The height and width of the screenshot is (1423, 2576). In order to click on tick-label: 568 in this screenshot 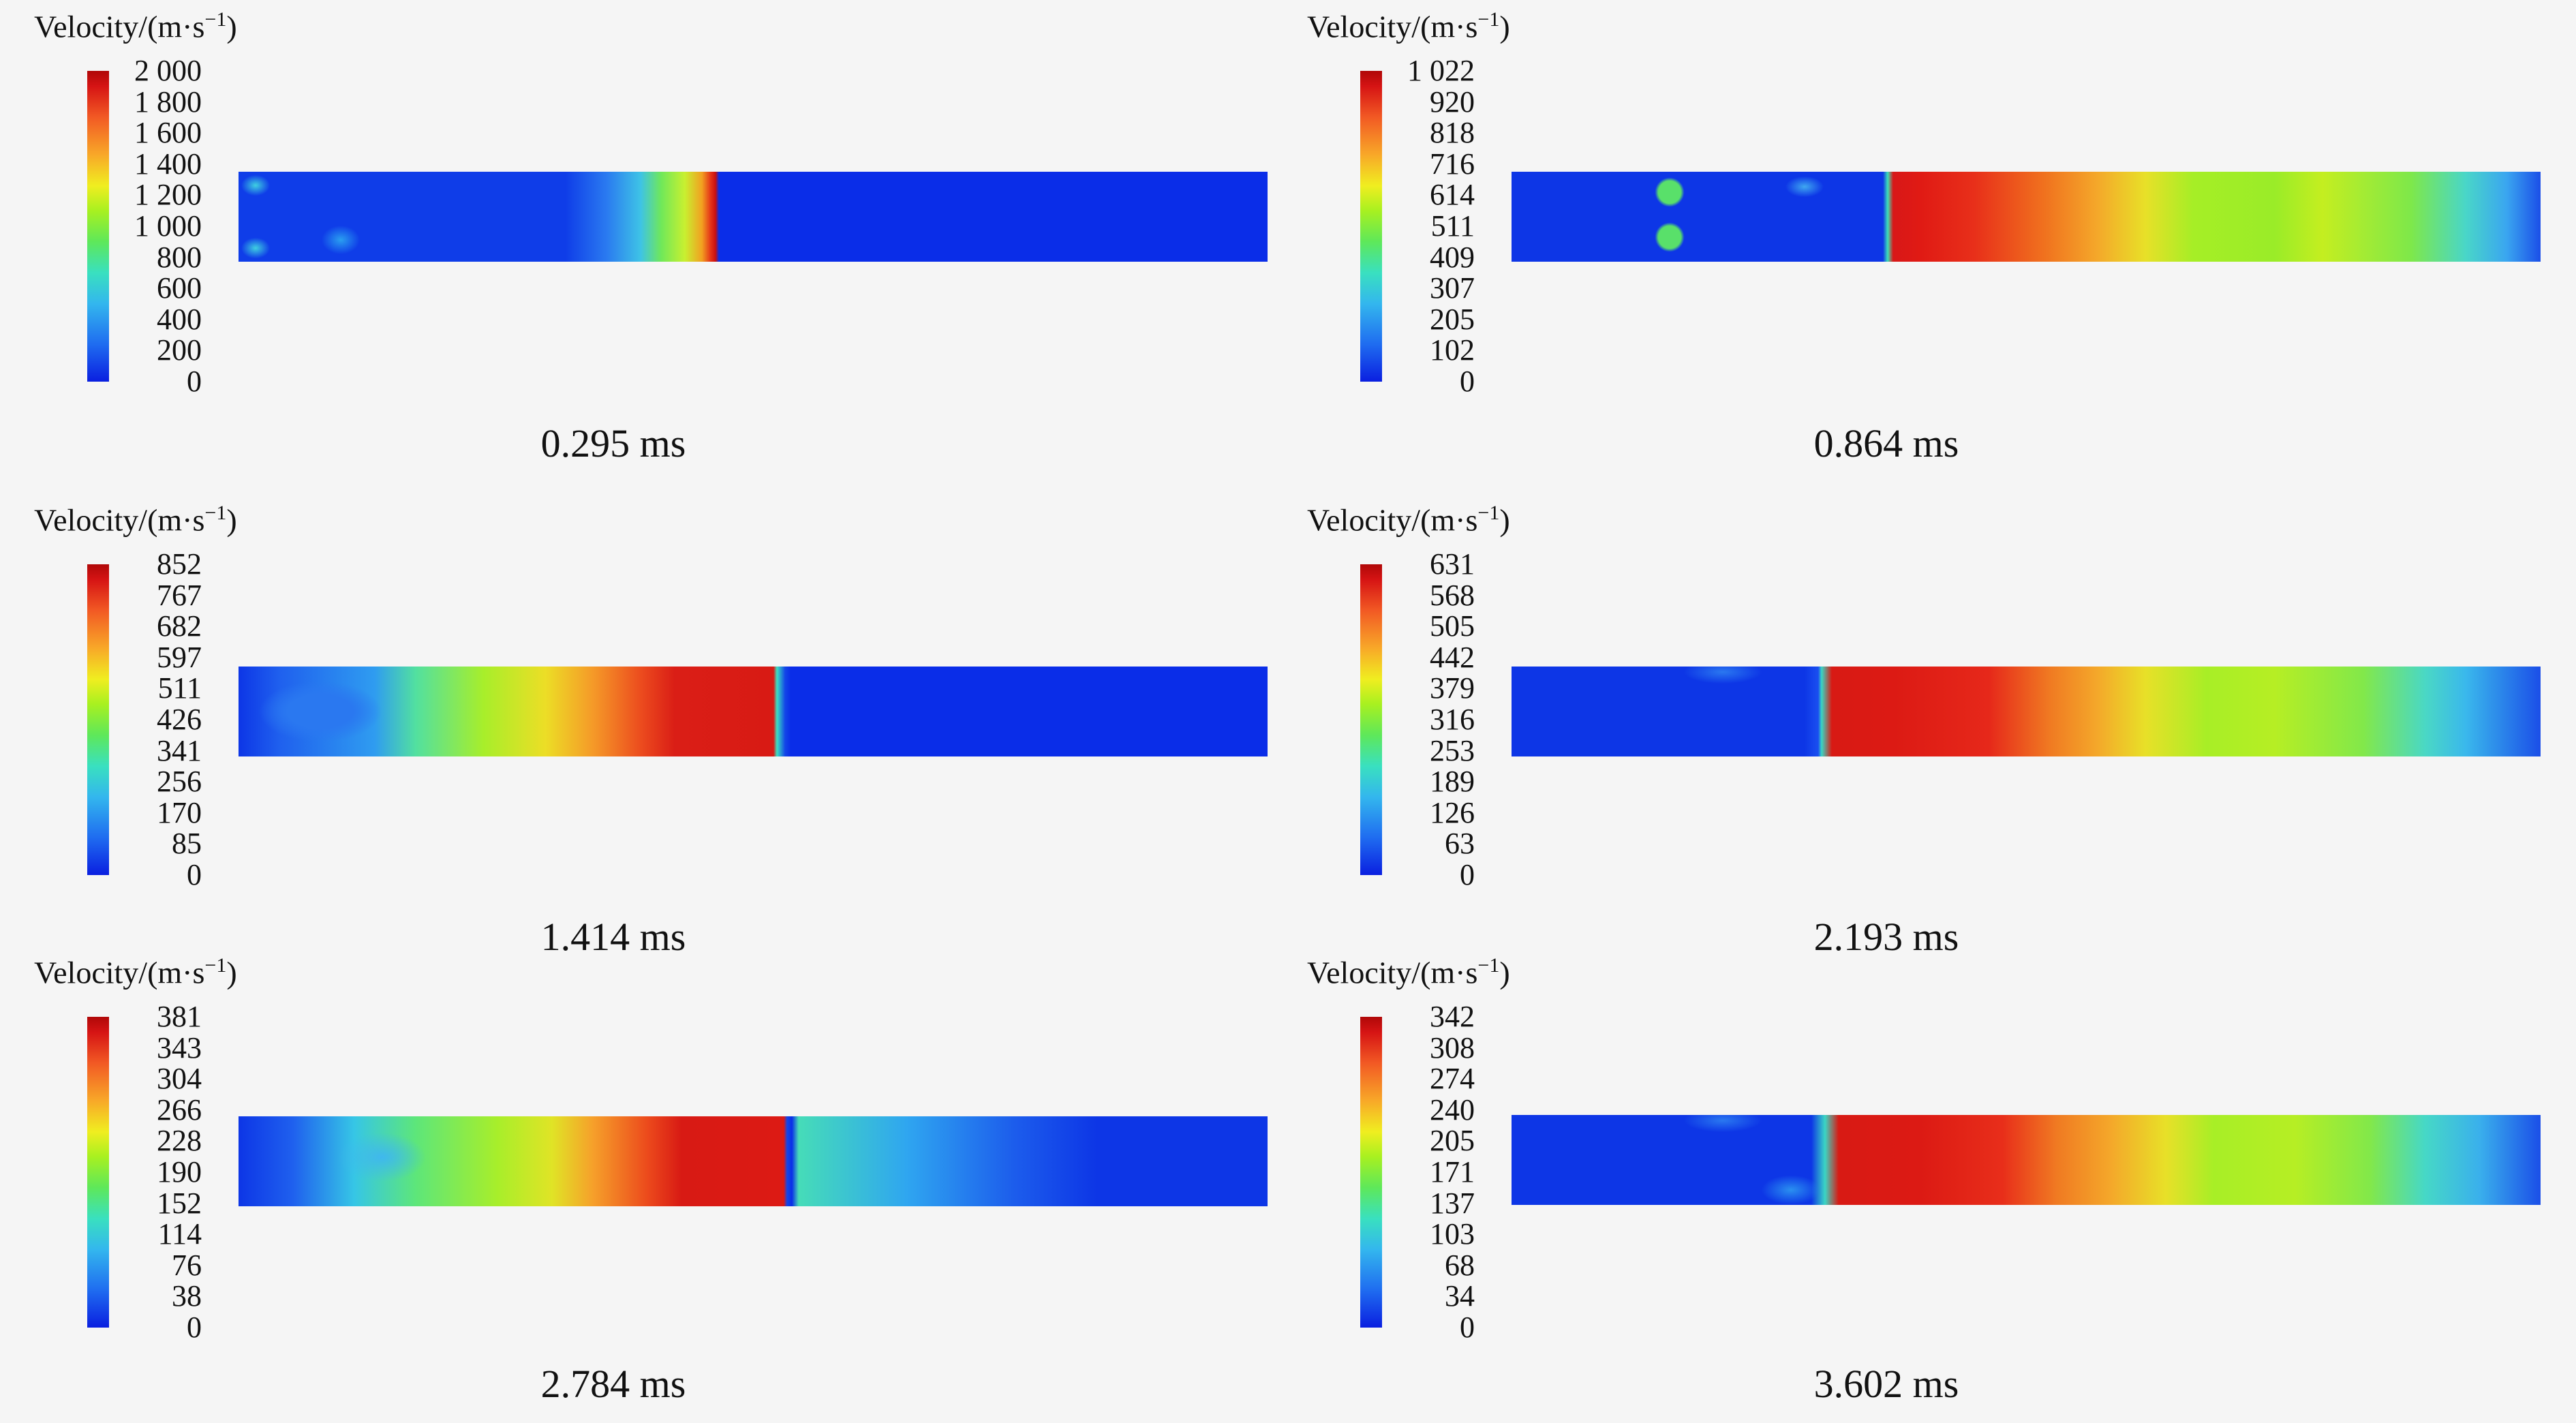, I will do `click(1452, 595)`.